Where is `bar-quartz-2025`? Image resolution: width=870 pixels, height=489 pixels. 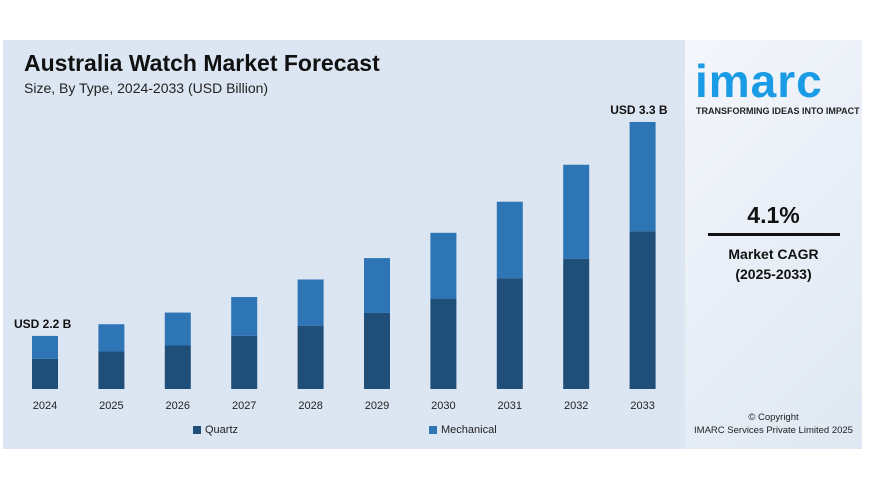 bar-quartz-2025 is located at coordinates (111, 370).